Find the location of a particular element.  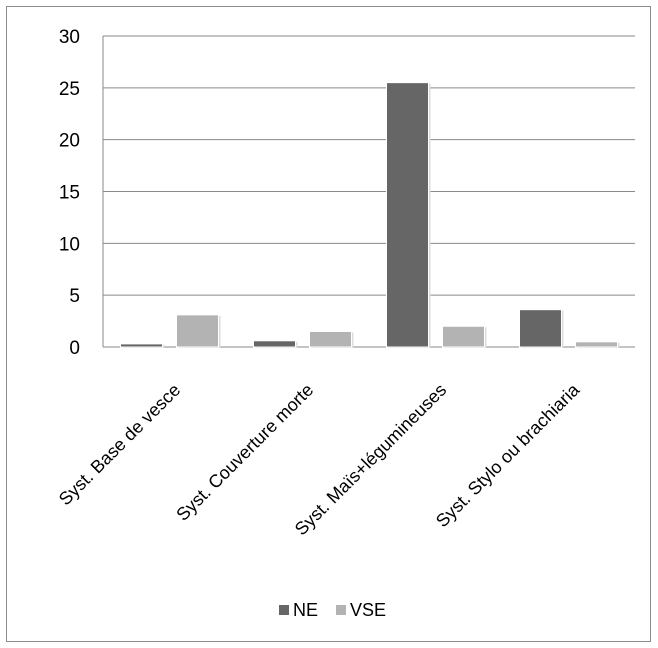

legend-label-vse: VSE is located at coordinates (368, 610).